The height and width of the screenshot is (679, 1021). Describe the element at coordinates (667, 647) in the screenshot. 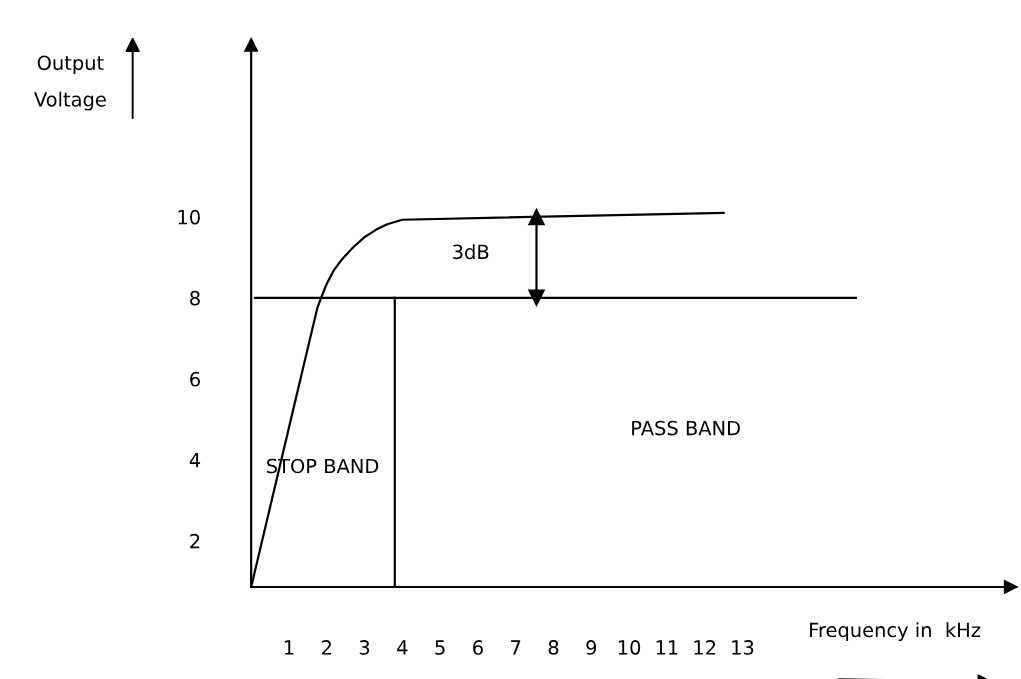

I see `x-tick-label: 11` at that location.